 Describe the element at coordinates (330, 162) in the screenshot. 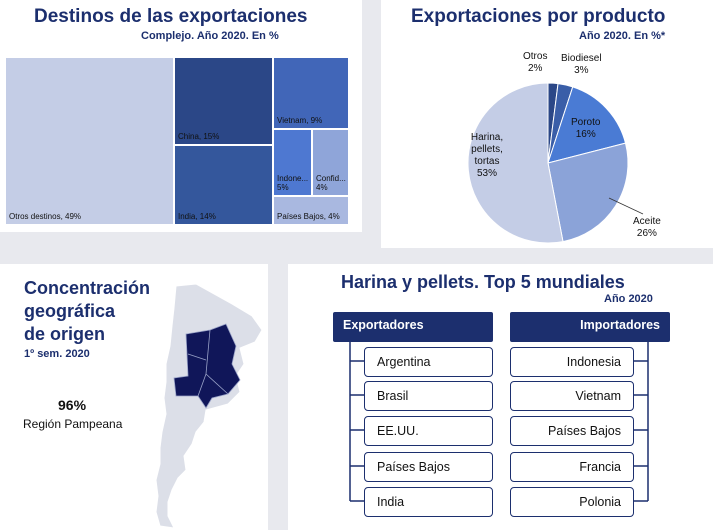

I see `treemap-cell-confid: Confid... 4%` at that location.